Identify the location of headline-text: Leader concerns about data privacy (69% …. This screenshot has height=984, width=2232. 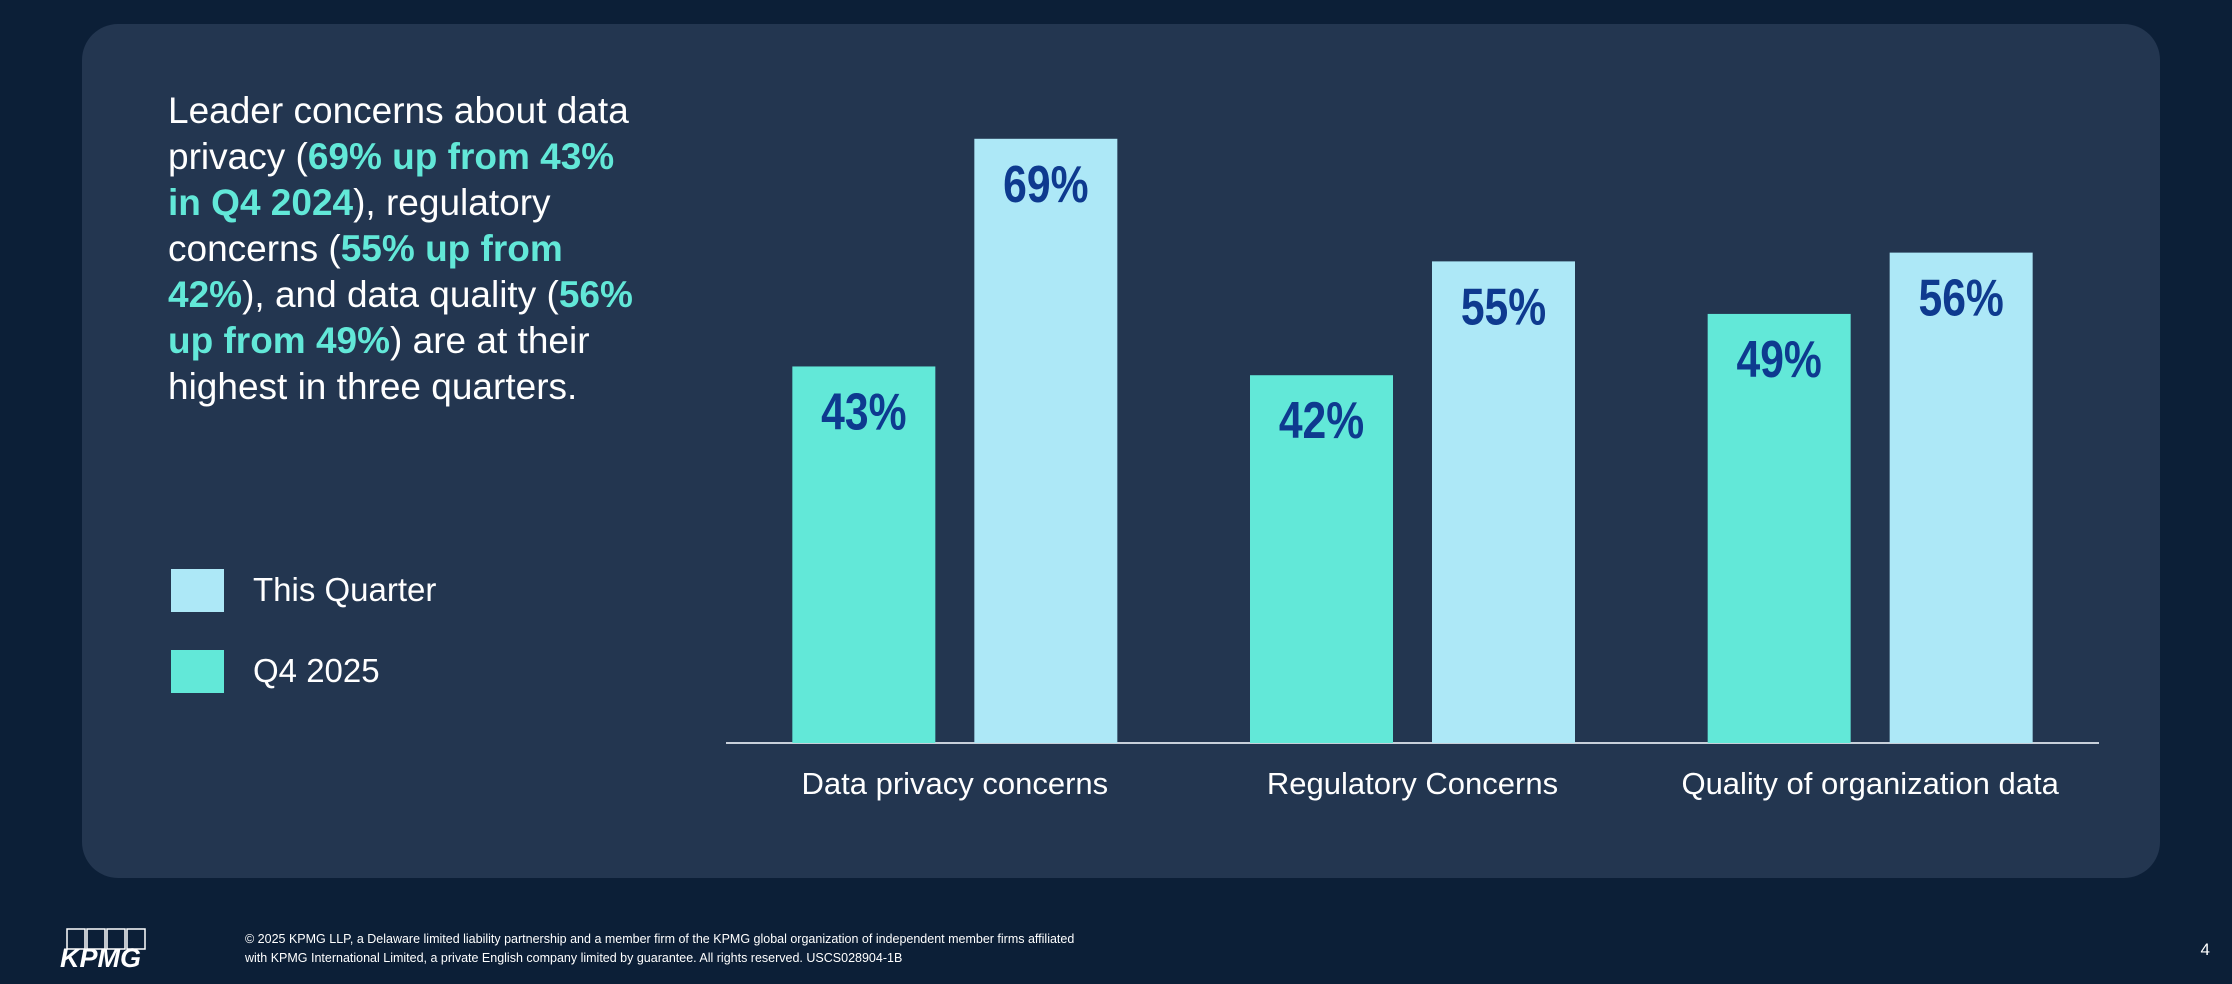
(400, 248).